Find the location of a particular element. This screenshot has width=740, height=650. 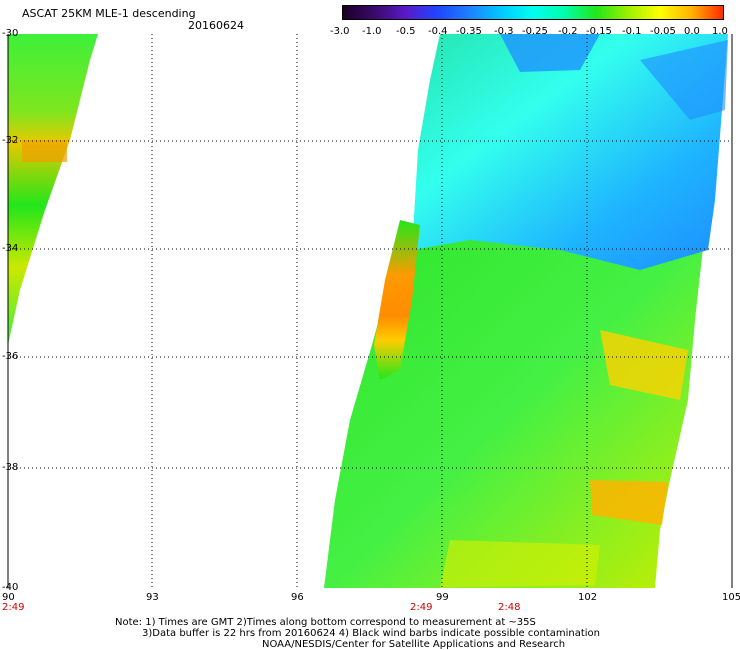

colorbar-label: 0.0 is located at coordinates (692, 31).